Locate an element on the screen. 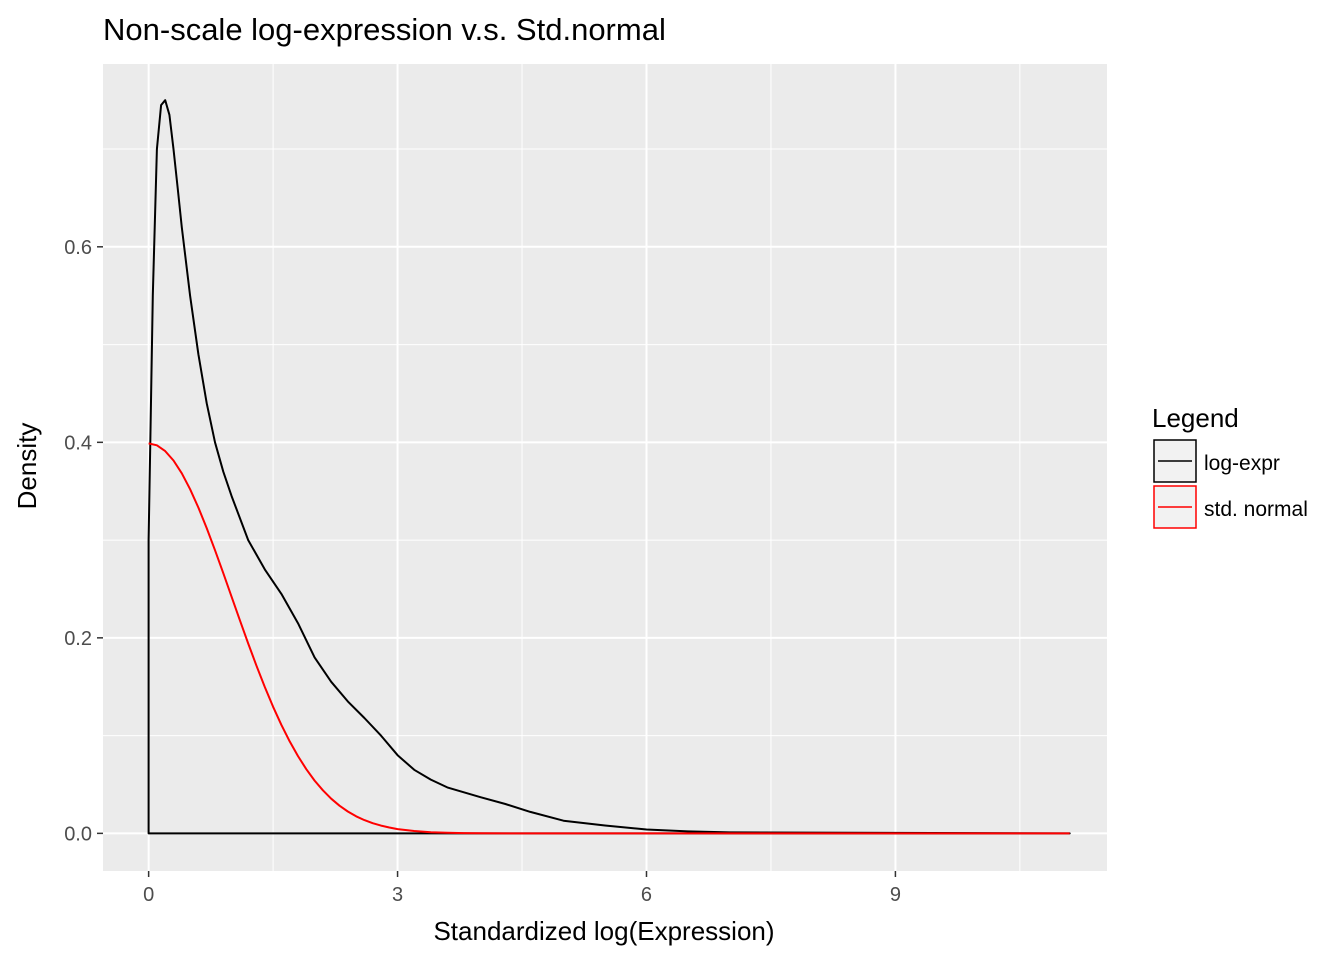 The width and height of the screenshot is (1344, 960). legend-item-log-expr: log-expr is located at coordinates (1216, 461).